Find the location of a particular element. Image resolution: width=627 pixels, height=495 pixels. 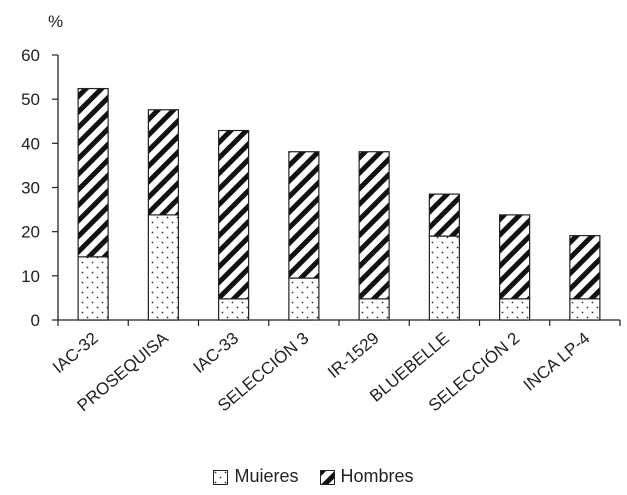

x-tick-label: IAC-33 is located at coordinates (215, 353).